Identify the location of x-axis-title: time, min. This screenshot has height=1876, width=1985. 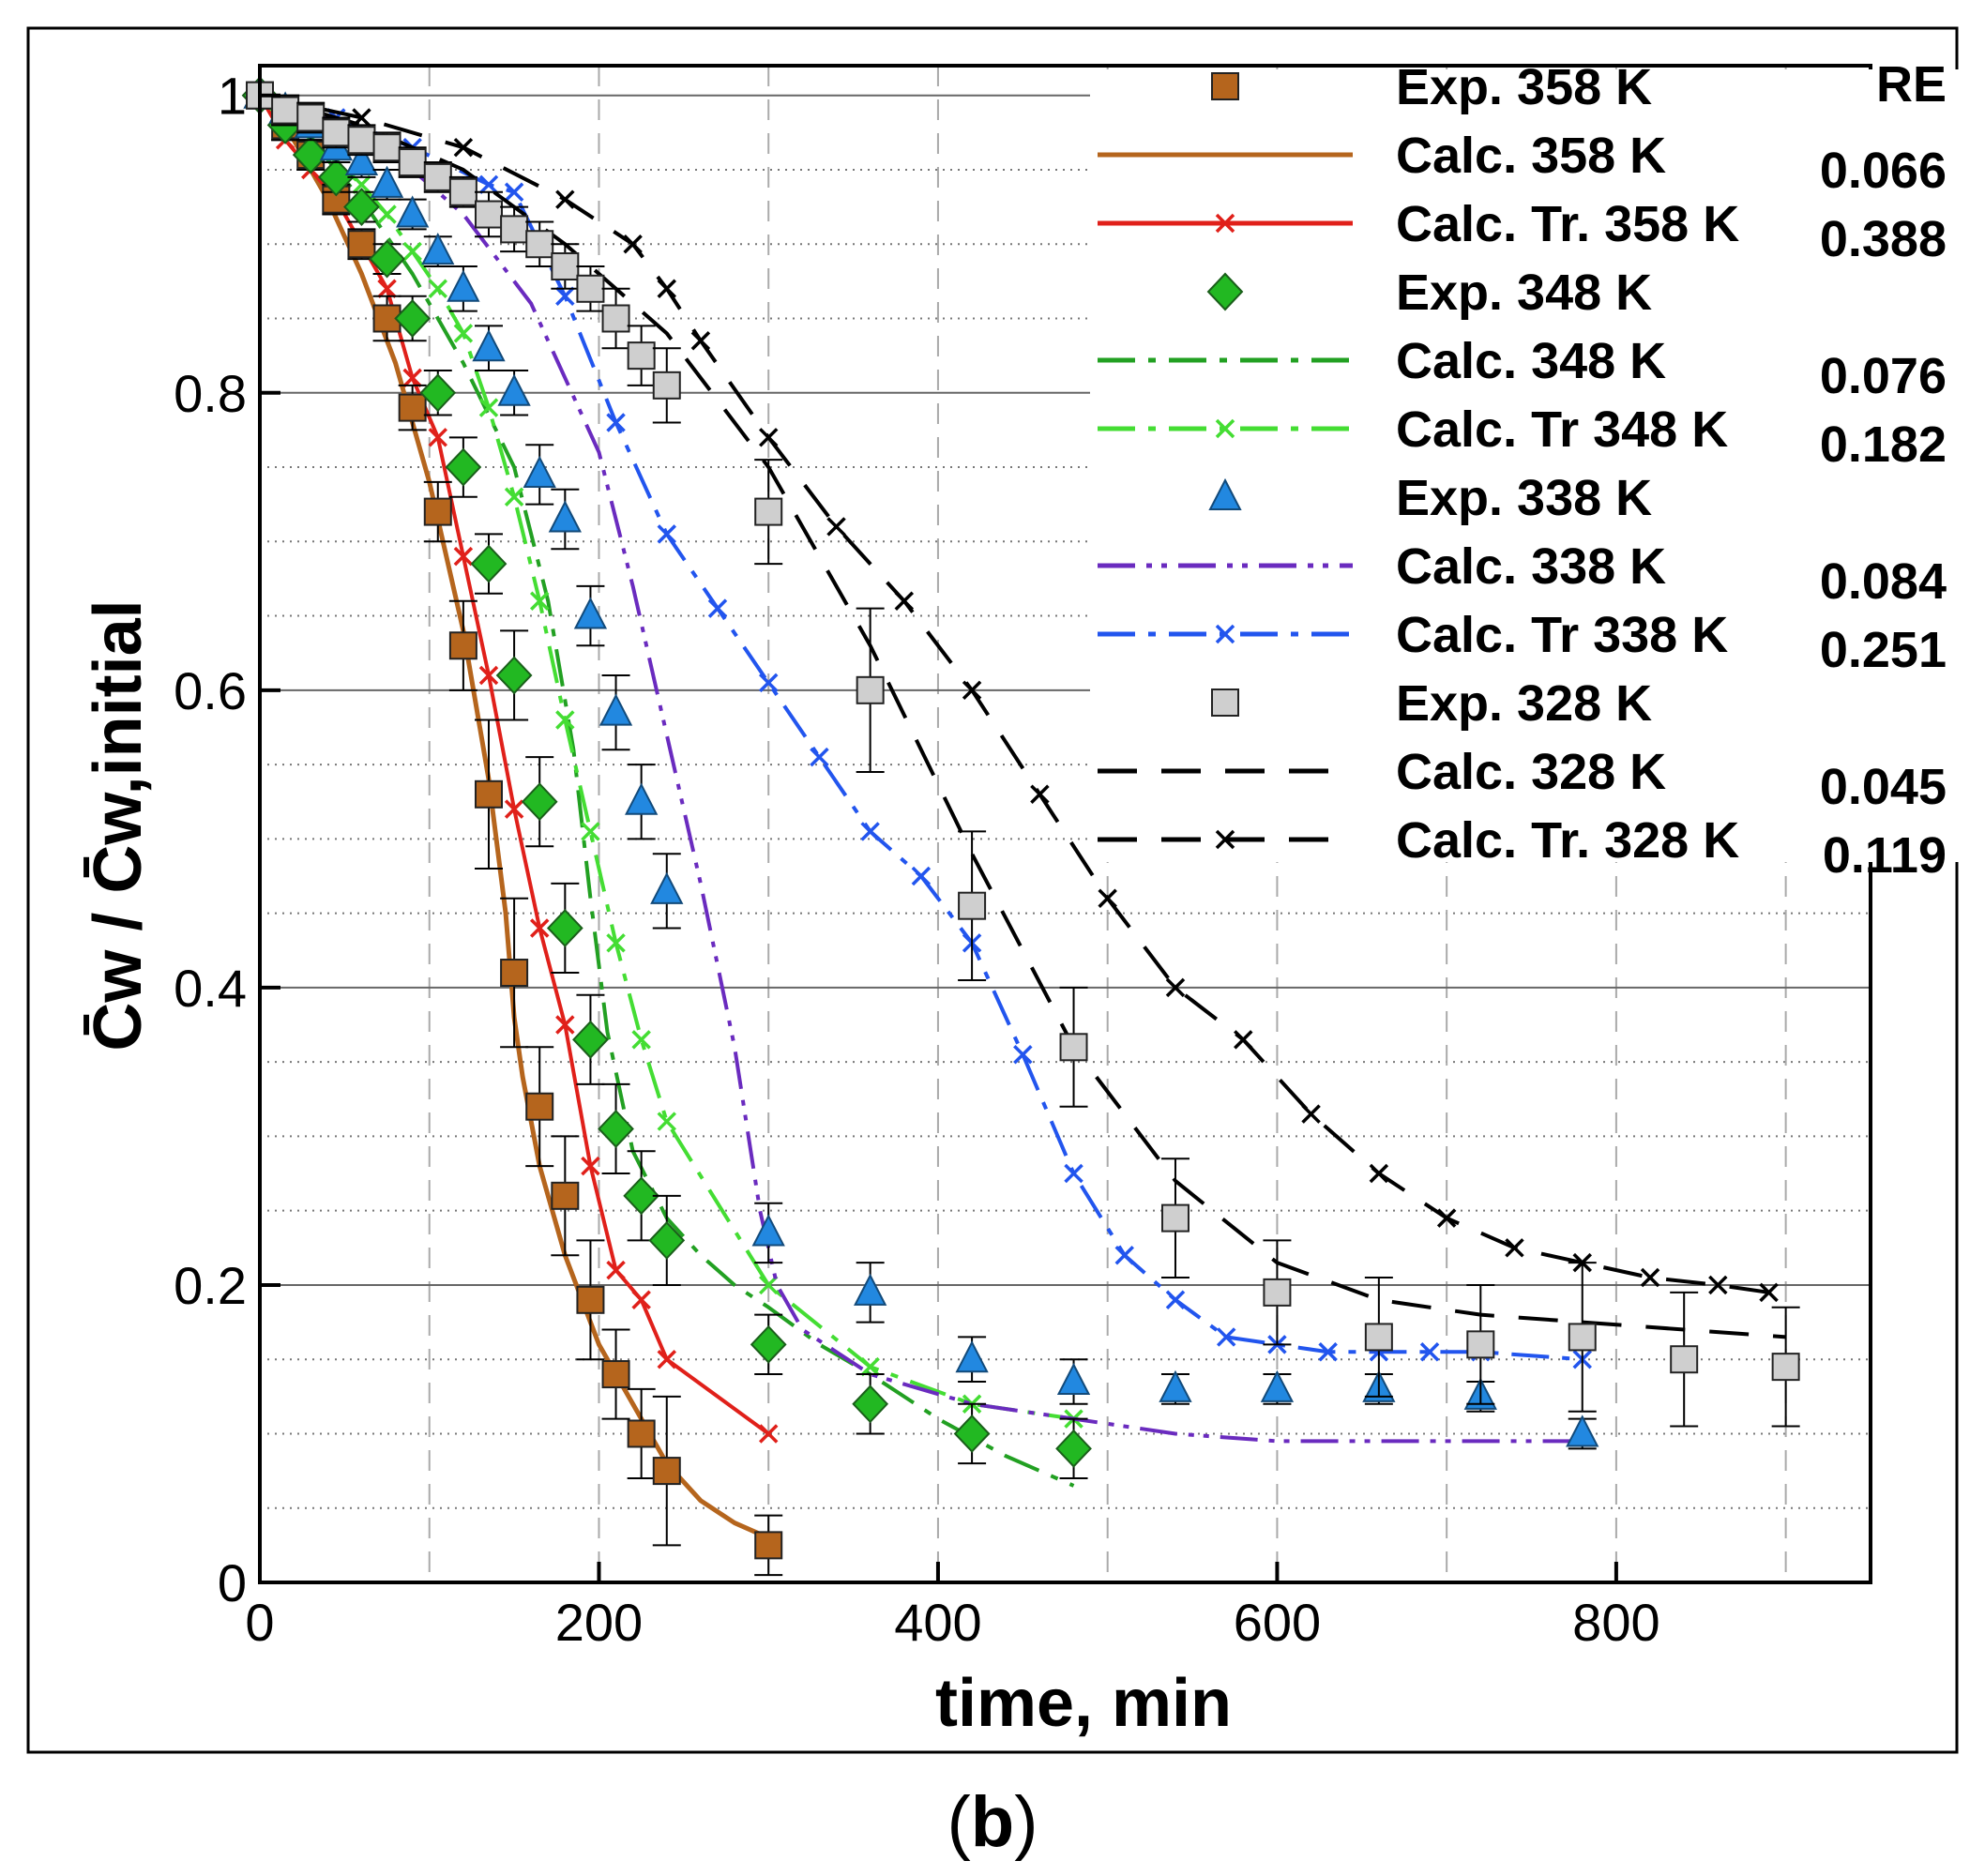
(1083, 1703).